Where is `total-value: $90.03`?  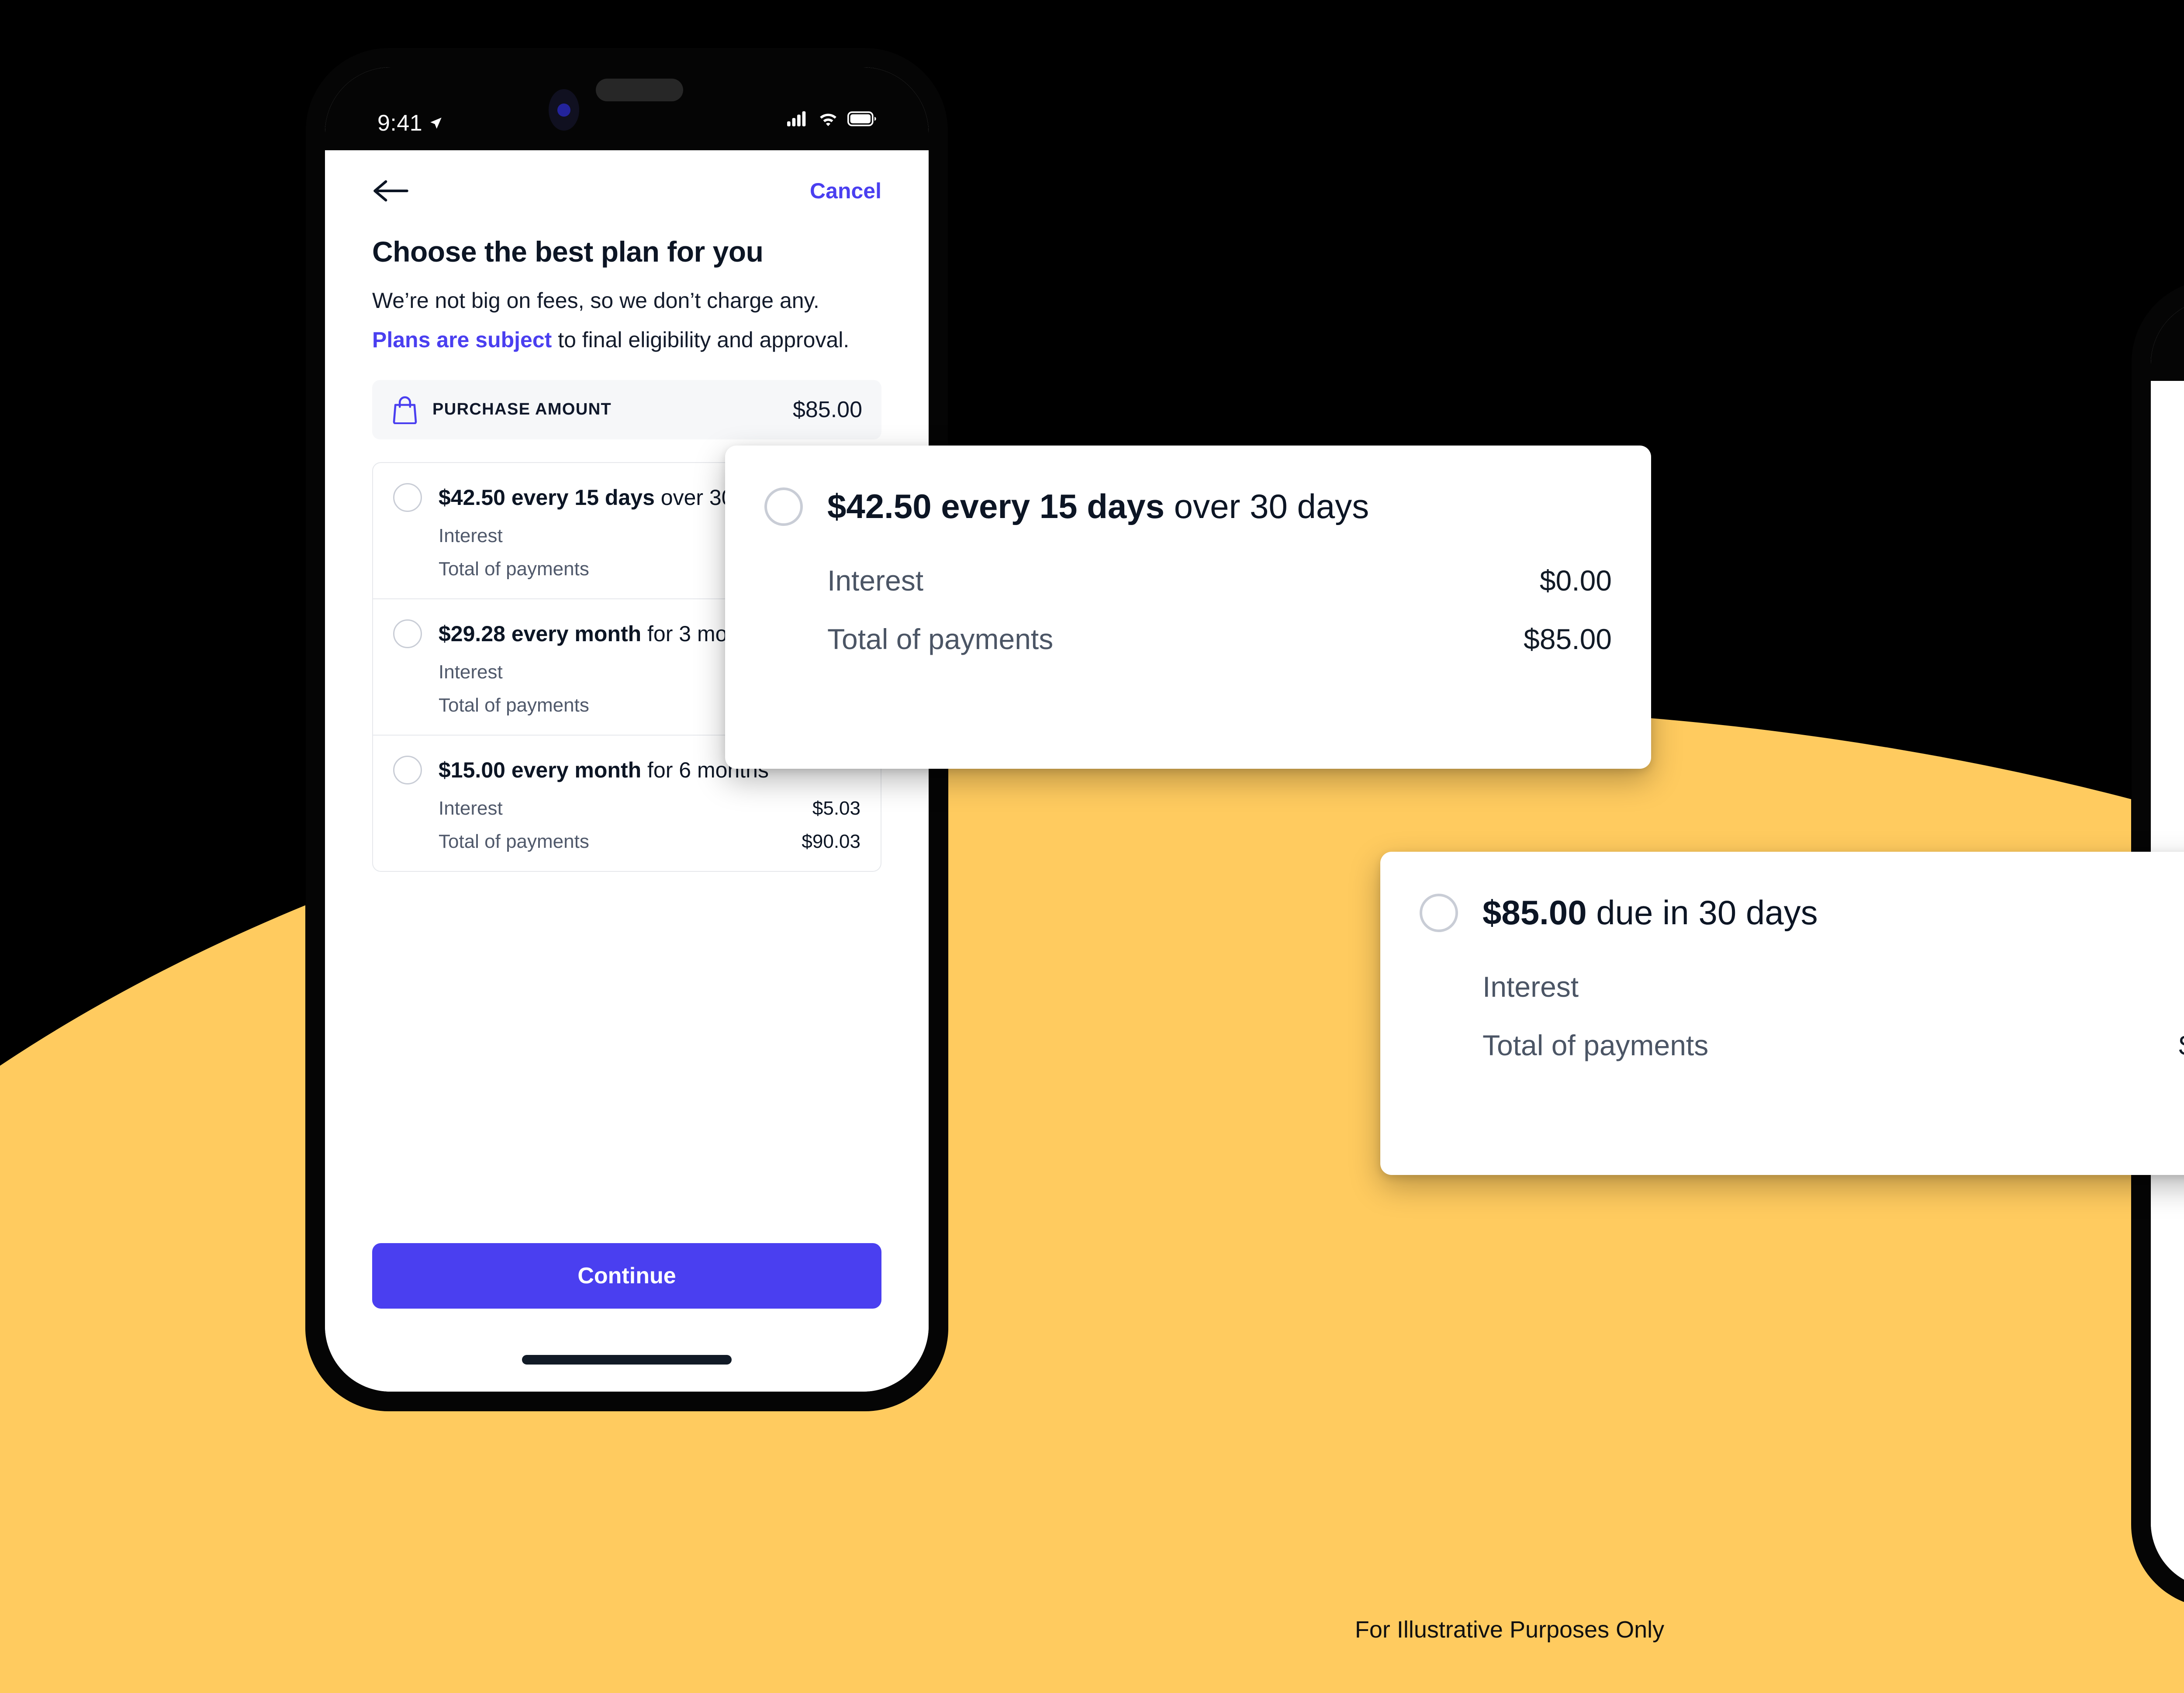
total-value: $90.03 is located at coordinates (831, 841).